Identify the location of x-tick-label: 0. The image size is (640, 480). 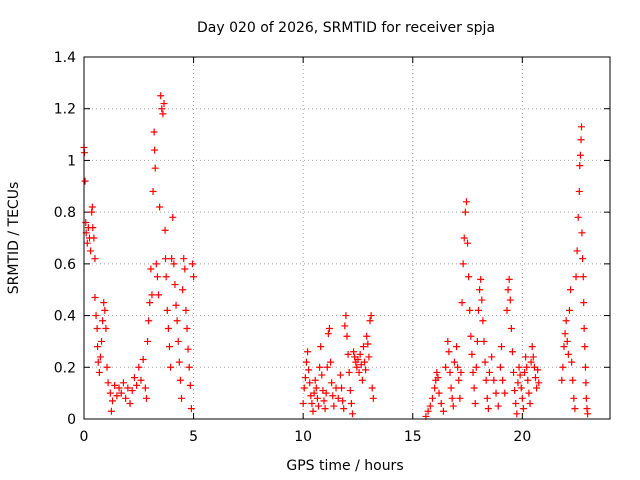
(84, 437).